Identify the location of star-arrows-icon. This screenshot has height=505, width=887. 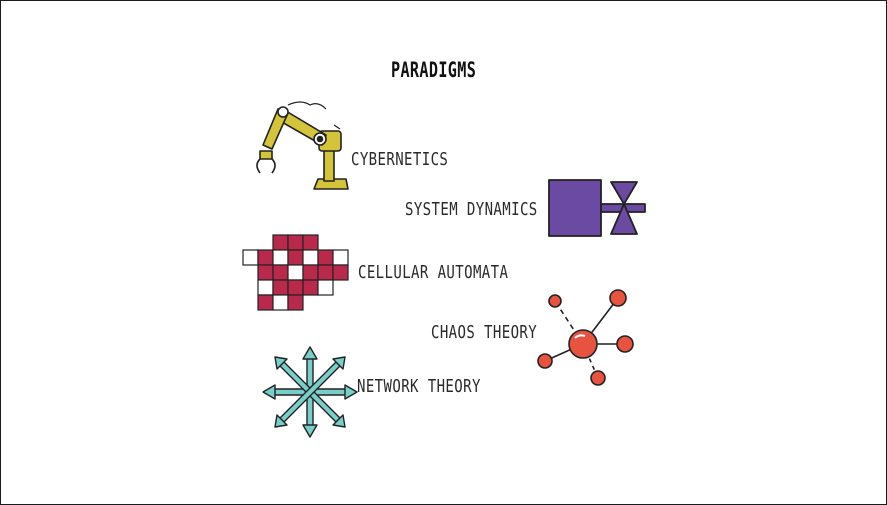
(310, 392).